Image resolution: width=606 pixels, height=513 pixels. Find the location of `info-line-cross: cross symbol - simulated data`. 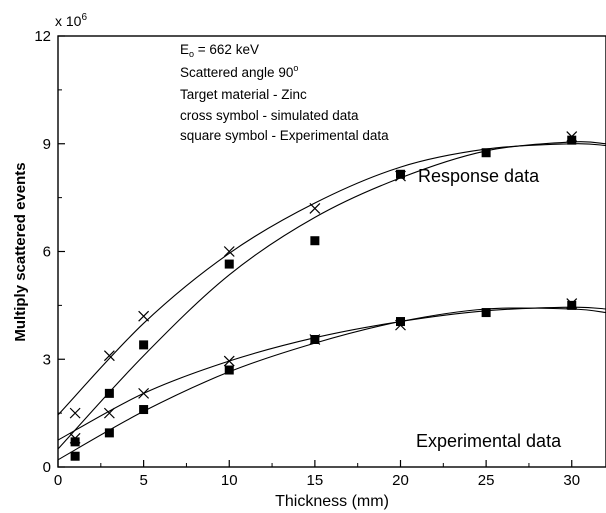

info-line-cross: cross symbol - simulated data is located at coordinates (269, 115).